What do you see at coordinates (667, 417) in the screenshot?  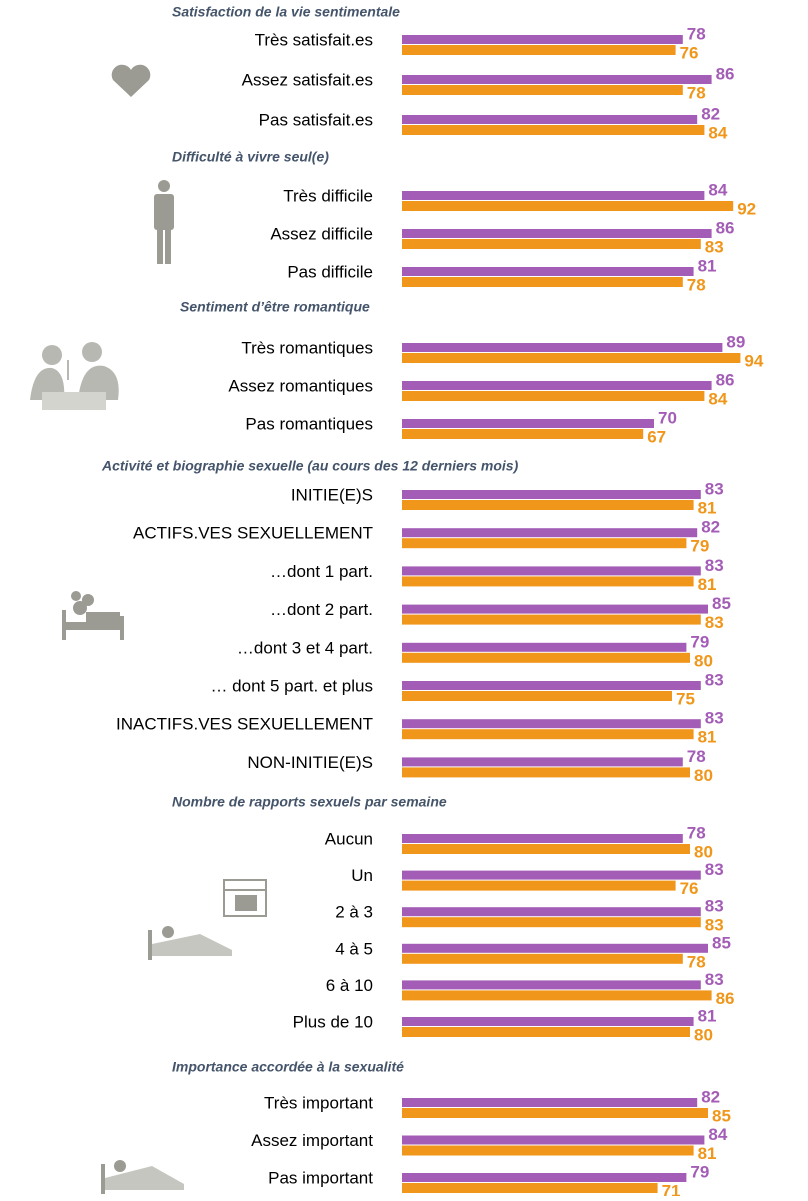 I see `value-label: 70` at bounding box center [667, 417].